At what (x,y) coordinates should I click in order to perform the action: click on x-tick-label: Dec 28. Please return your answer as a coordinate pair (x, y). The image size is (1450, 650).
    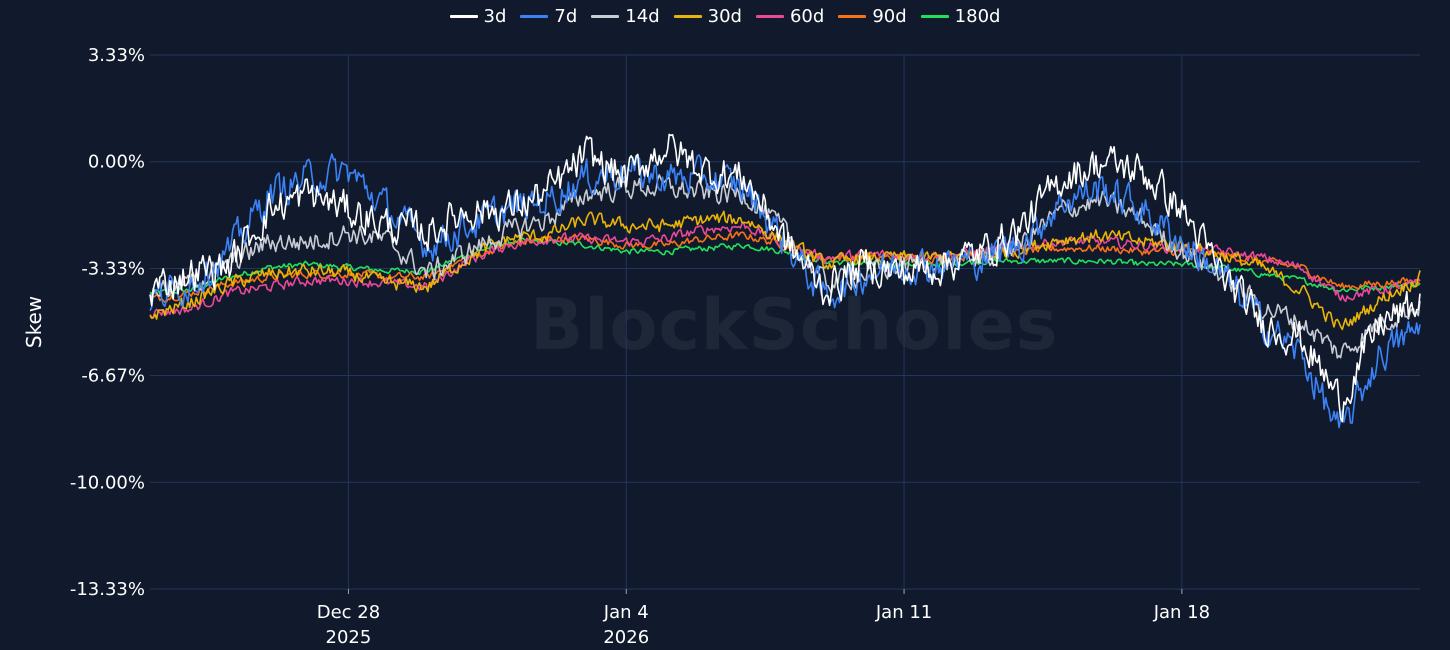
    Looking at the image, I should click on (348, 612).